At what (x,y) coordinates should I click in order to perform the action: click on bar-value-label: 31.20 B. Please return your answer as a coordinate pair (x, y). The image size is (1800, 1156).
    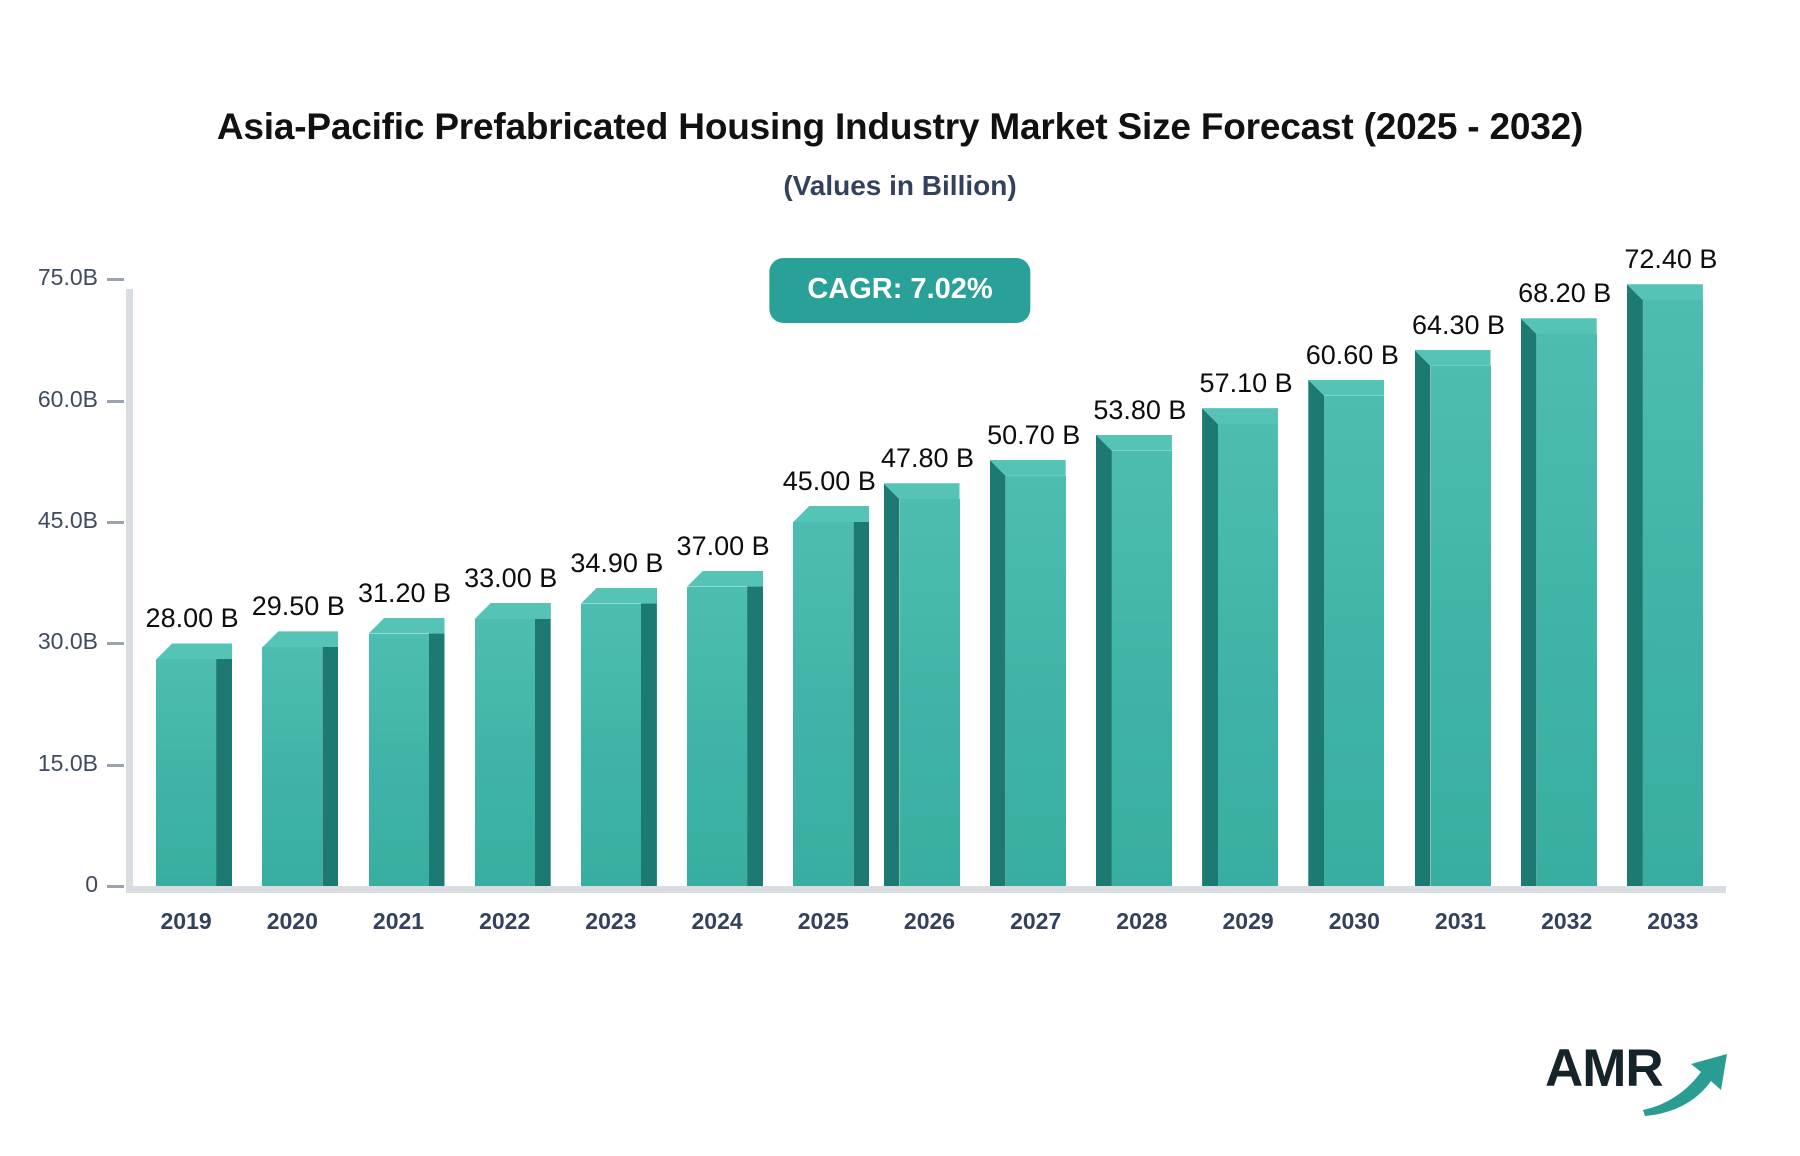
    Looking at the image, I should click on (404, 592).